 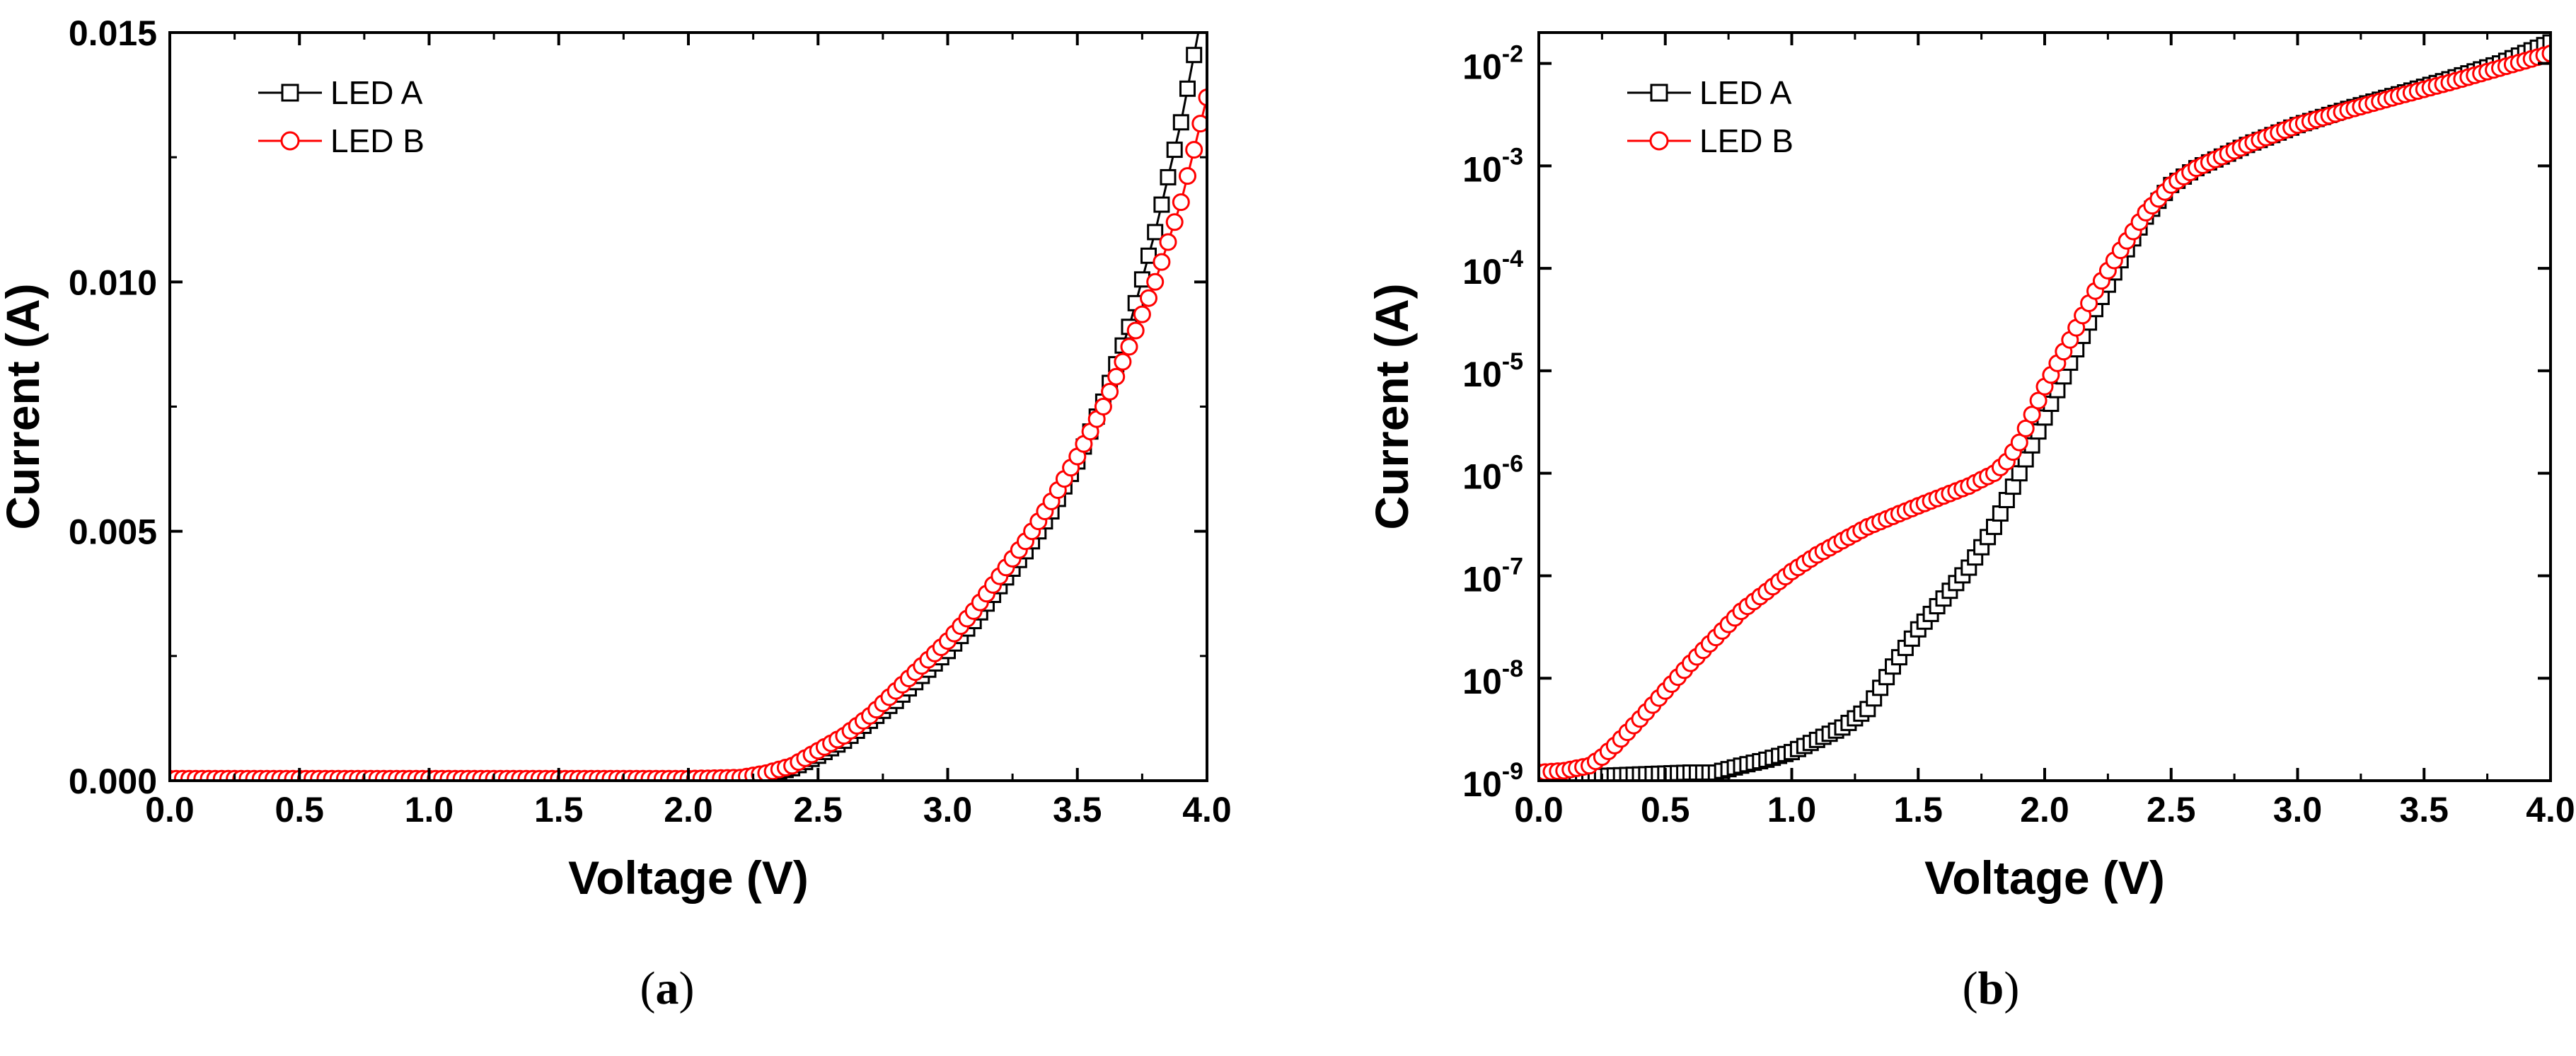 I want to click on y-tick-exponent: -4, so click(x=1512, y=259).